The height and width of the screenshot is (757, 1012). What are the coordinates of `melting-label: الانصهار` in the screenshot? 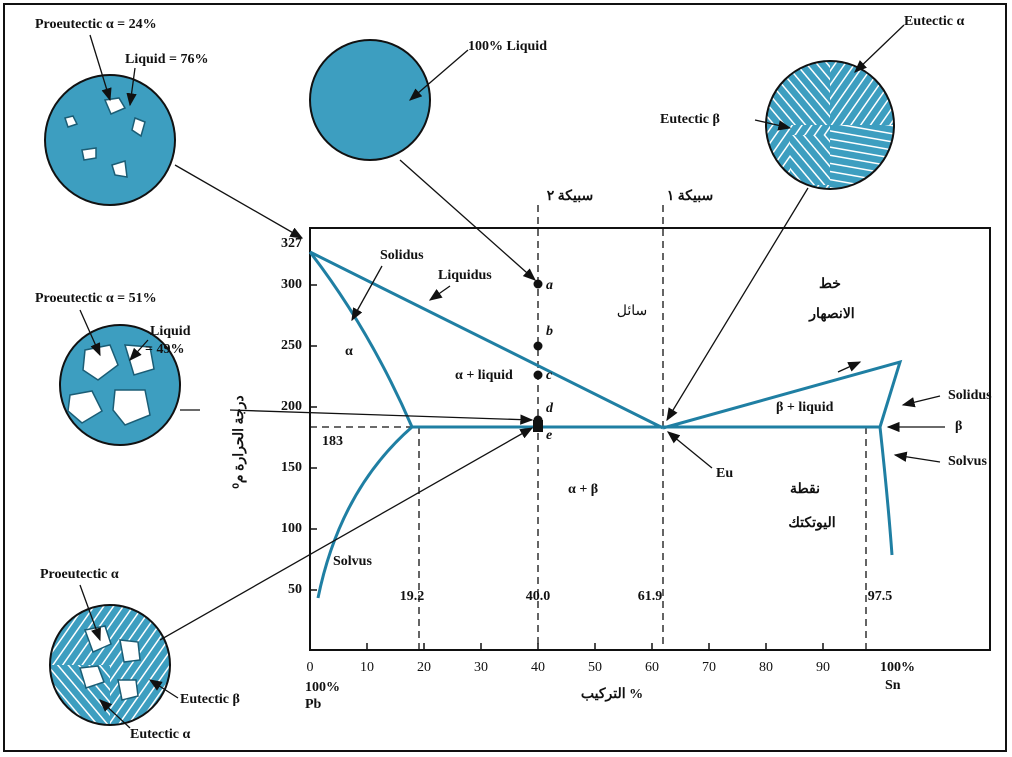 It's located at (831, 314).